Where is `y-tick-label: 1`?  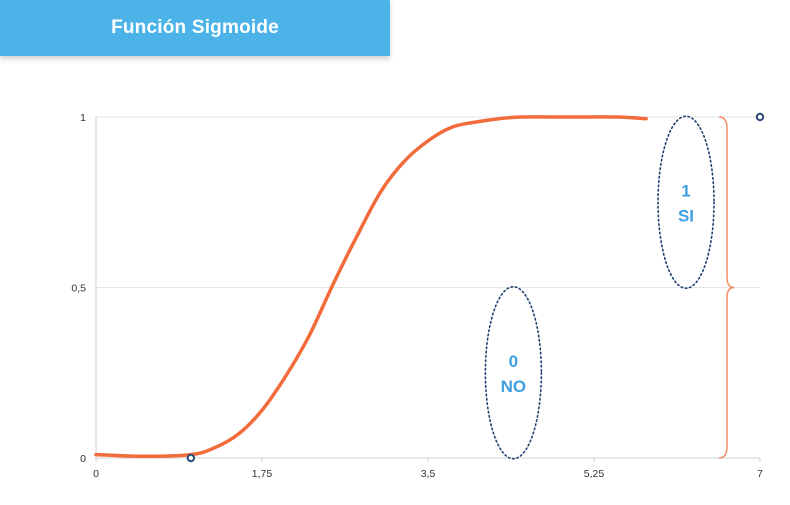 y-tick-label: 1 is located at coordinates (83, 118).